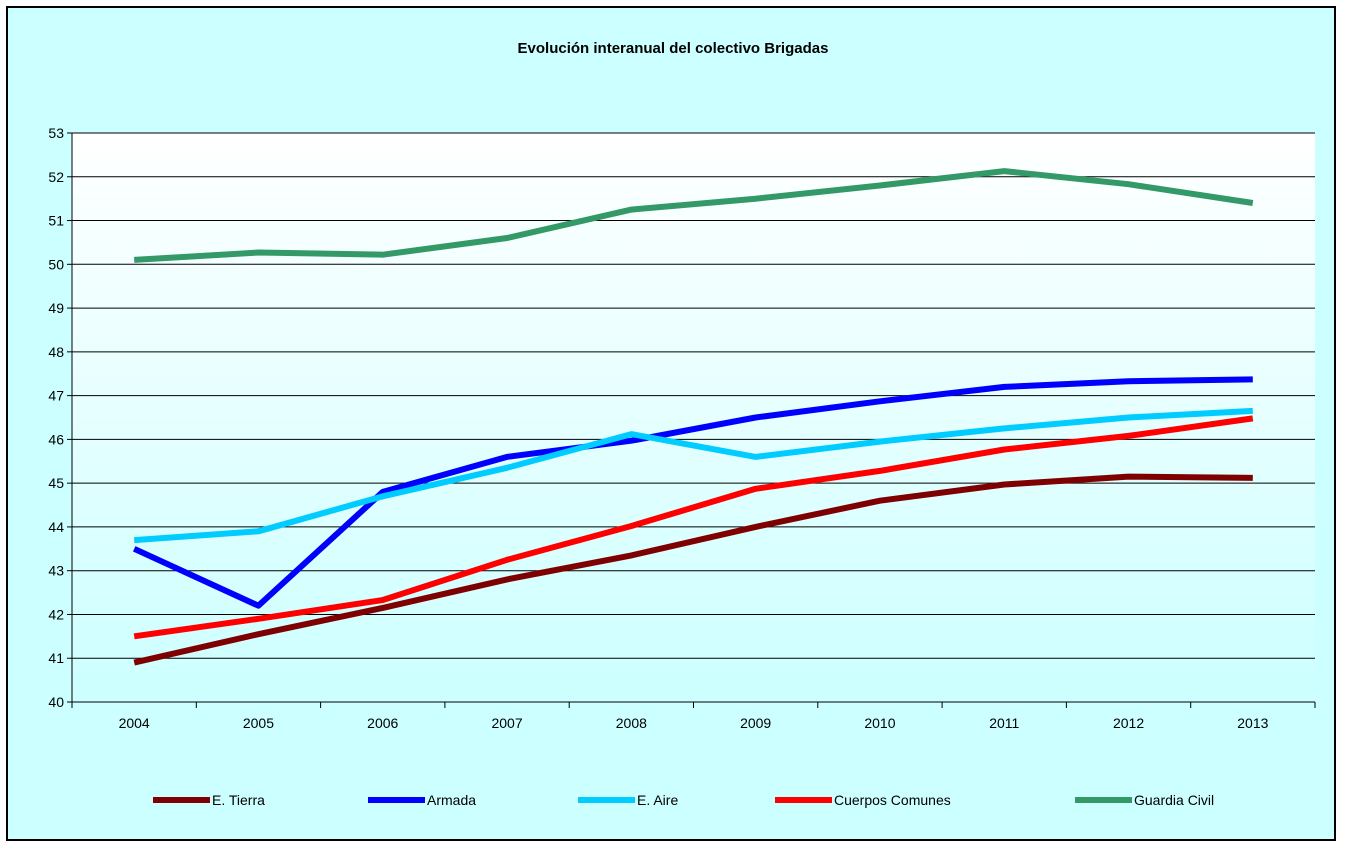  Describe the element at coordinates (1128, 723) in the screenshot. I see `x-tick-label: 2012` at that location.